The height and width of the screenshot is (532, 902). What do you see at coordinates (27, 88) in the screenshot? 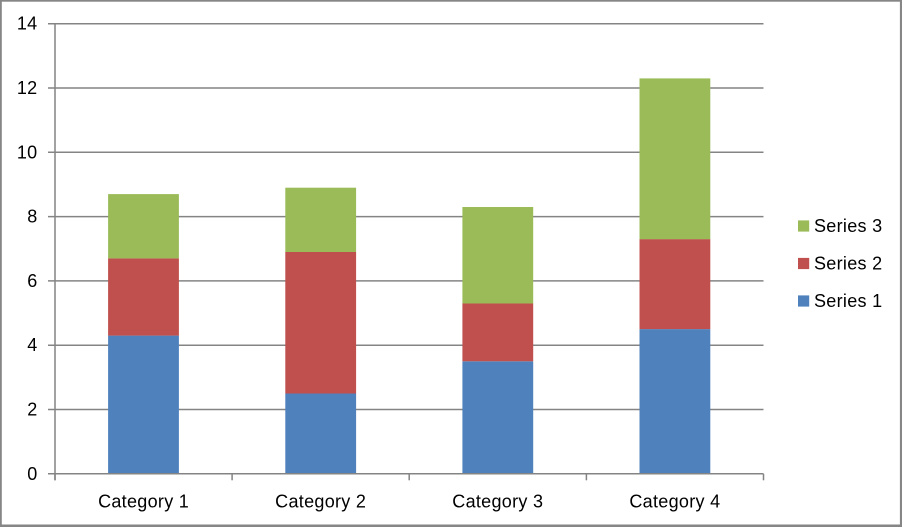
I see `svg-text: 12` at bounding box center [27, 88].